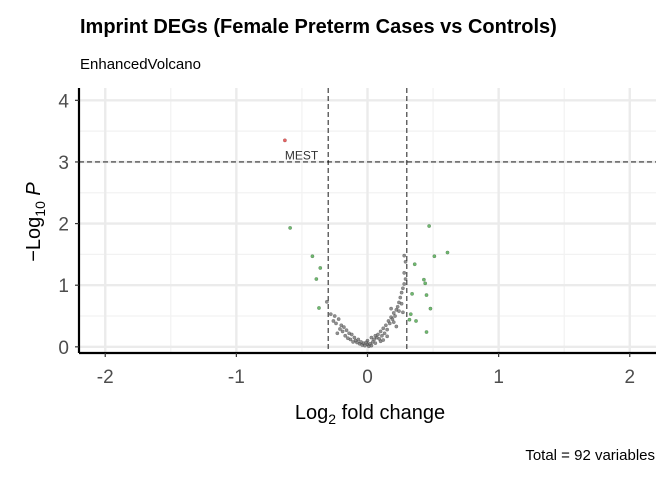 This screenshot has height=480, width=672. Describe the element at coordinates (629, 377) in the screenshot. I see `x-tick-label: 2` at that location.